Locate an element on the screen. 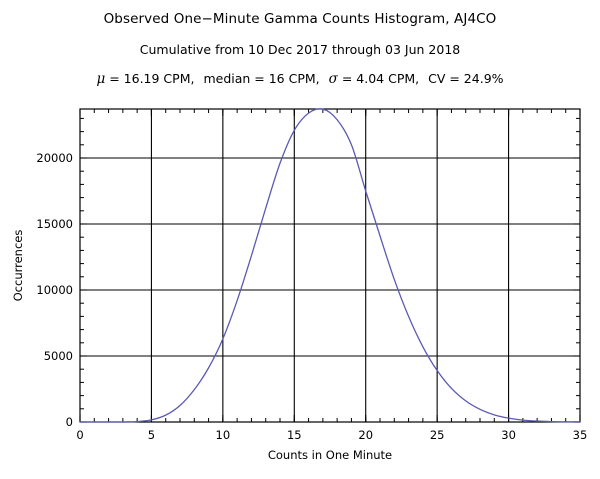  sigma-symbol: σ is located at coordinates (333, 79).